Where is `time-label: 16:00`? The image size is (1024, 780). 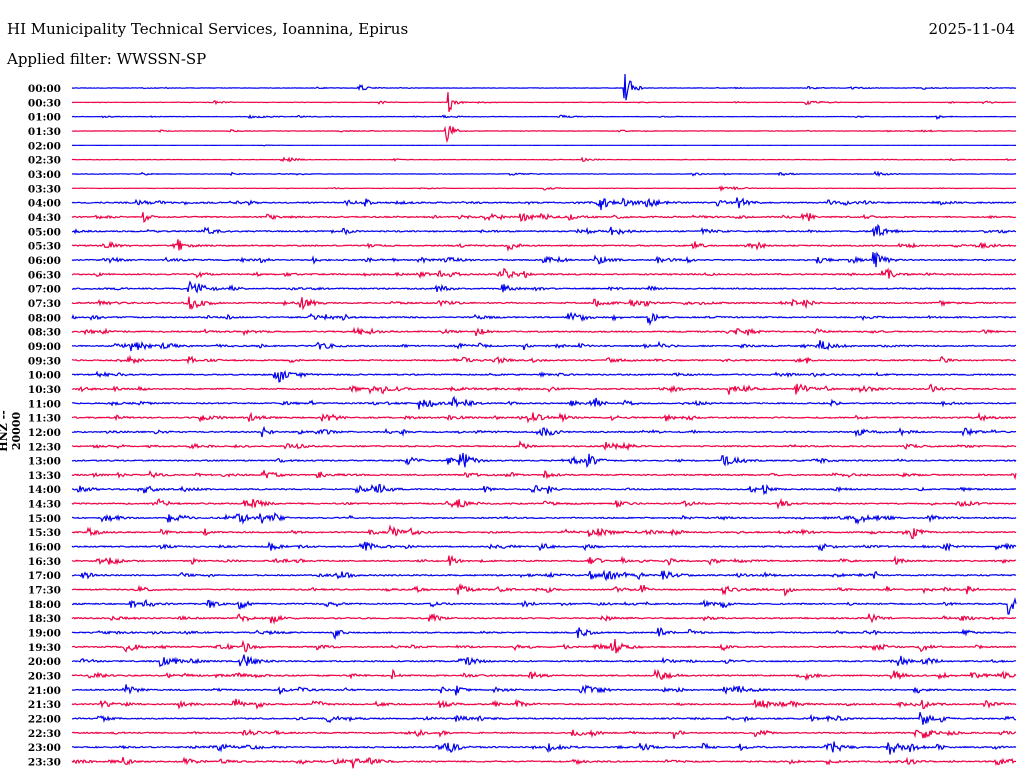
time-label: 16:00 is located at coordinates (44, 548).